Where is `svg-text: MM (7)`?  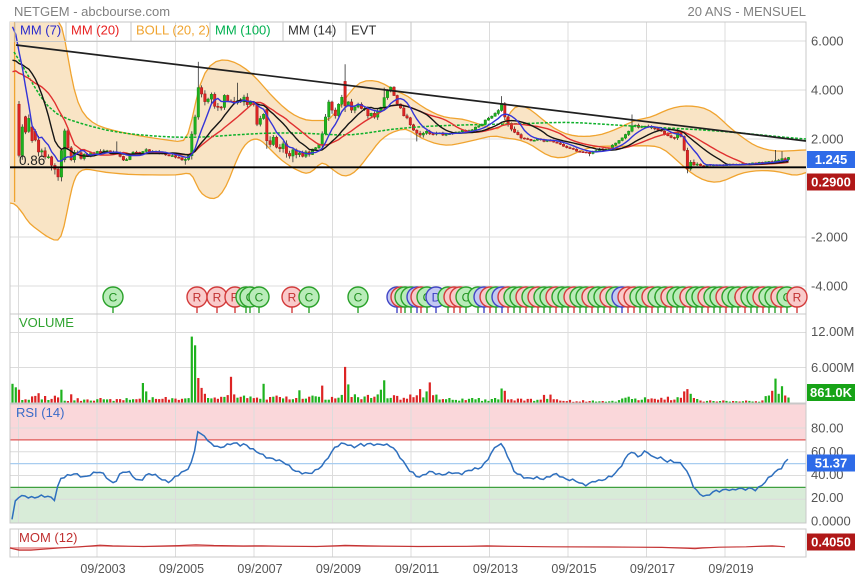 svg-text: MM (7) is located at coordinates (40, 30).